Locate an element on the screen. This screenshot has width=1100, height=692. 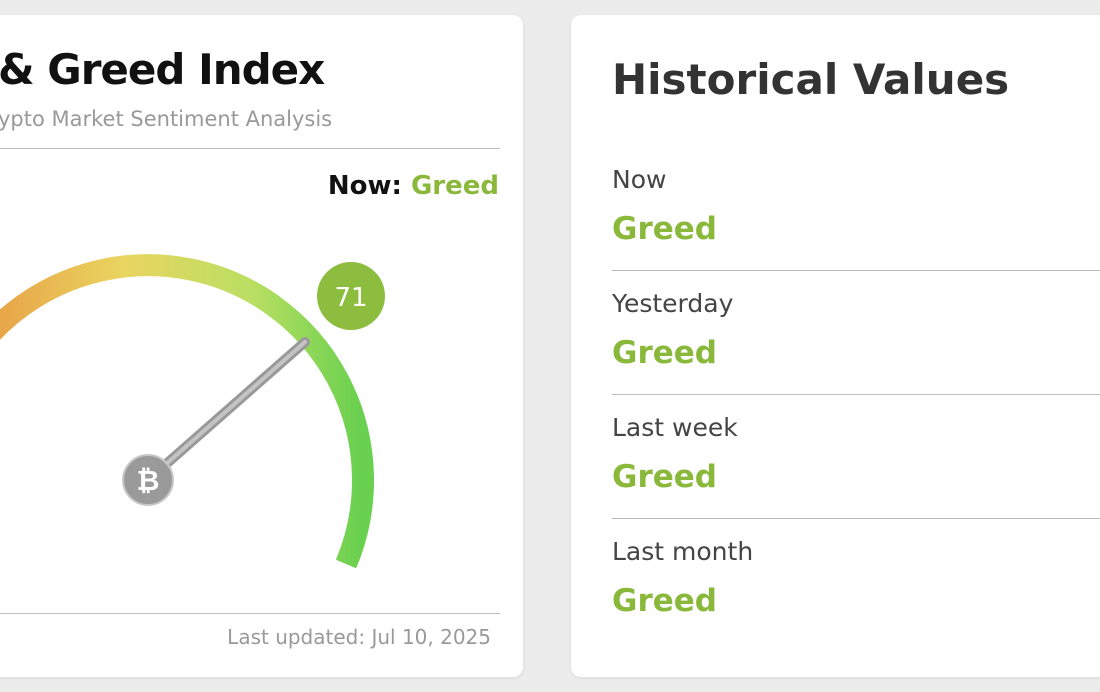
row-label: Now is located at coordinates (639, 179).